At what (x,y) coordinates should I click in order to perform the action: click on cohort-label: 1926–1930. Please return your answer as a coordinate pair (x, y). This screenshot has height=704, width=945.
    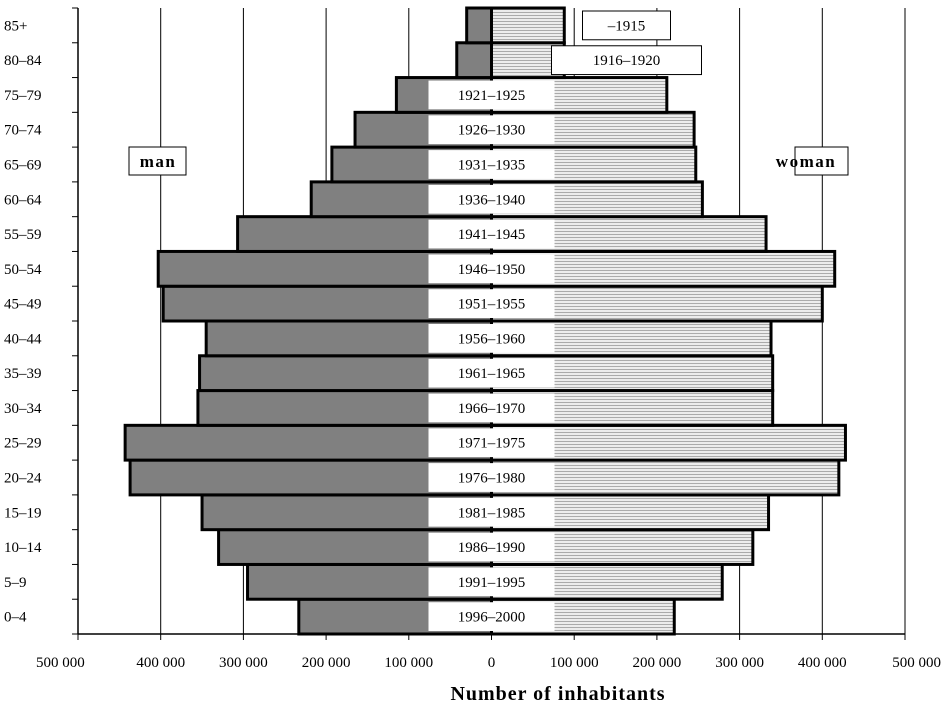
    Looking at the image, I should click on (492, 131).